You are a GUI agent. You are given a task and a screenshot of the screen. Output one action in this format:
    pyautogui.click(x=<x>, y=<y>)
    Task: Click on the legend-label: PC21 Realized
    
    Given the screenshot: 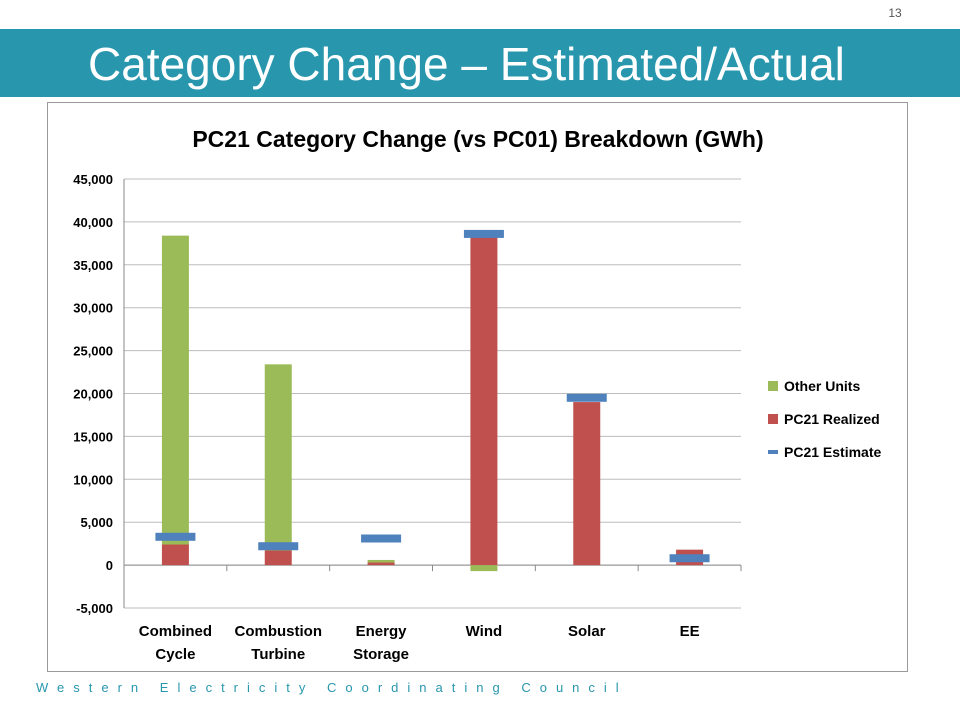 What is the action you would take?
    pyautogui.click(x=832, y=419)
    